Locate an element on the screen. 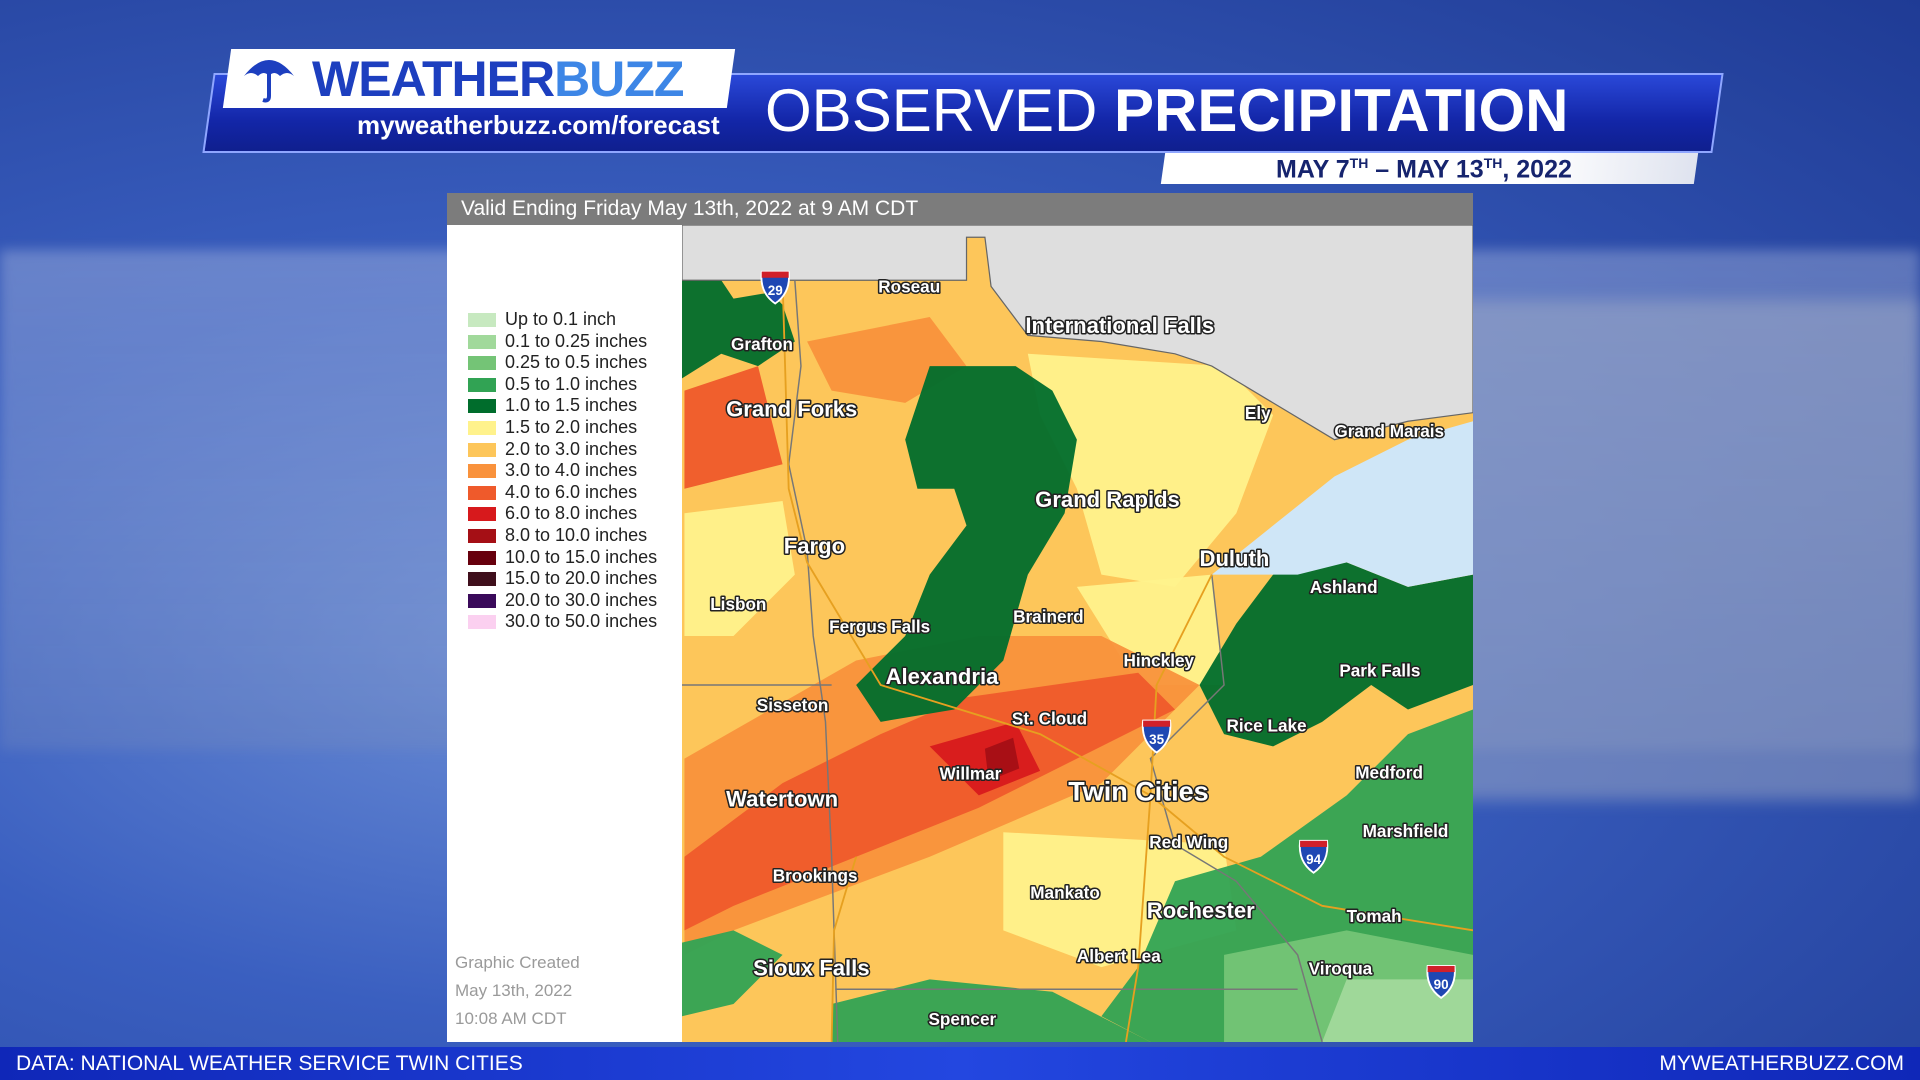 The image size is (1920, 1080). lake-superior is located at coordinates (1342, 504).